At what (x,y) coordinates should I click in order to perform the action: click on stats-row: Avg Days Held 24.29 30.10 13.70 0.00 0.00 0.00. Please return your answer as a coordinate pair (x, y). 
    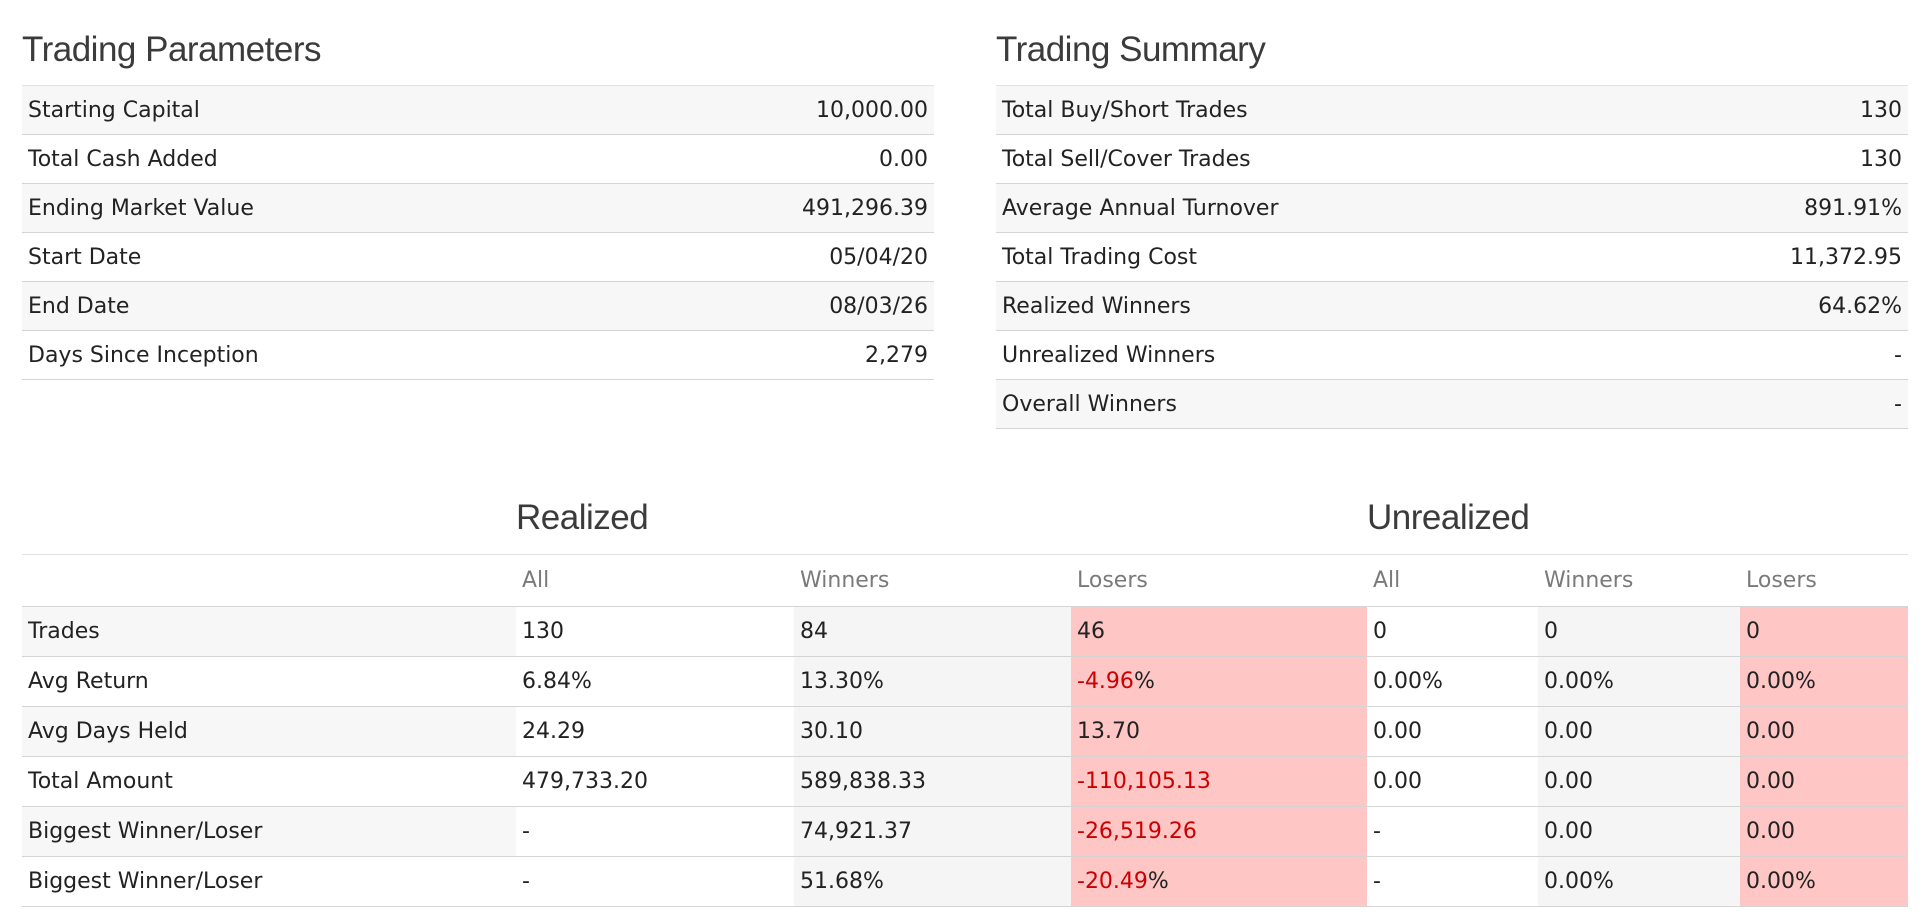
    Looking at the image, I should click on (965, 731).